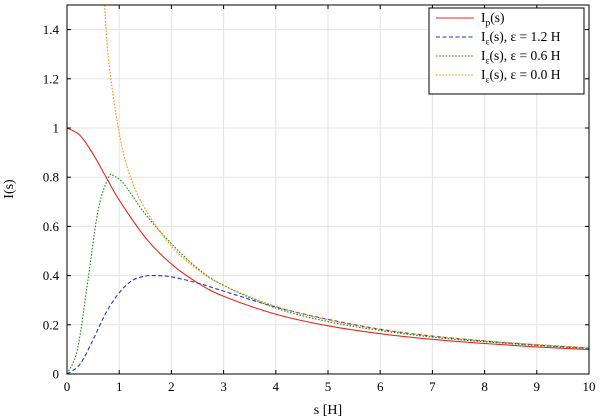 This screenshot has width=600, height=419. Describe the element at coordinates (51, 226) in the screenshot. I see `y-tick-label: 0.6` at that location.